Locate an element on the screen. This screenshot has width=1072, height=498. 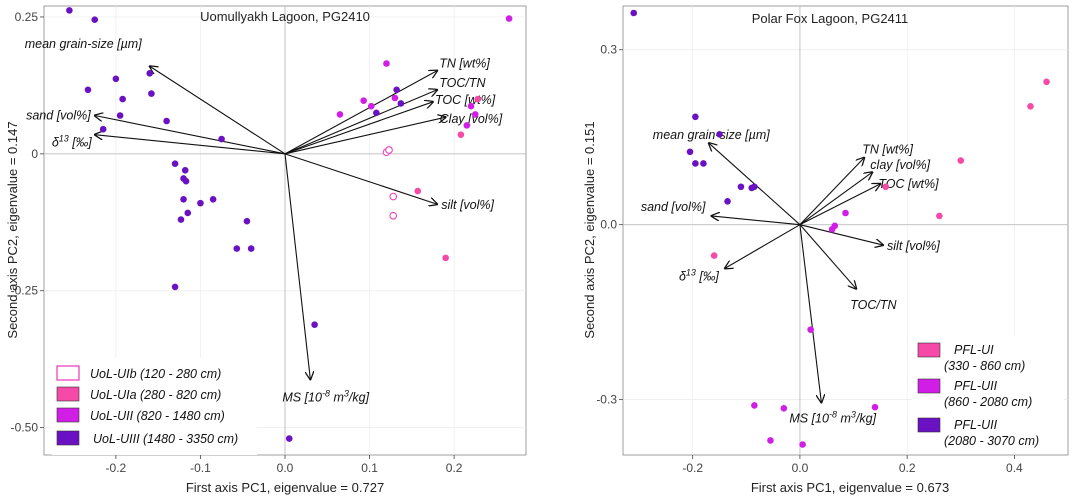
left-vector-toc-tn is located at coordinates (360, 122).